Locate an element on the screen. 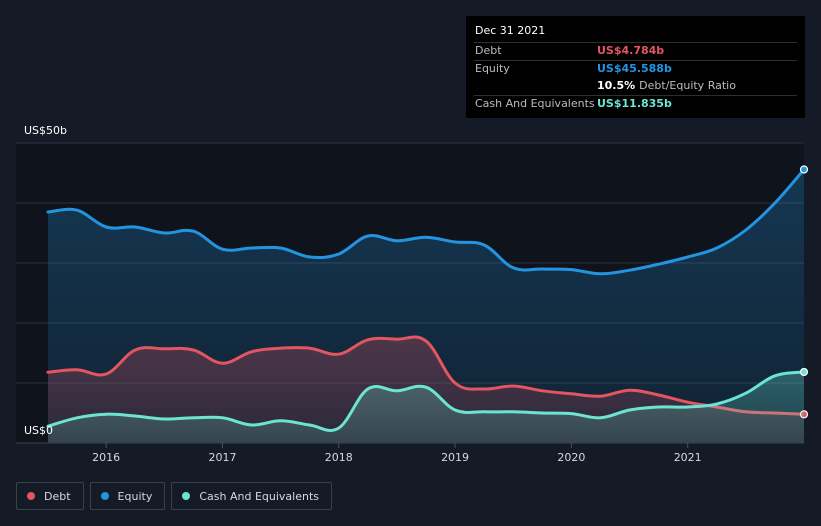 The image size is (821, 526). debt-line is located at coordinates (426, 375).